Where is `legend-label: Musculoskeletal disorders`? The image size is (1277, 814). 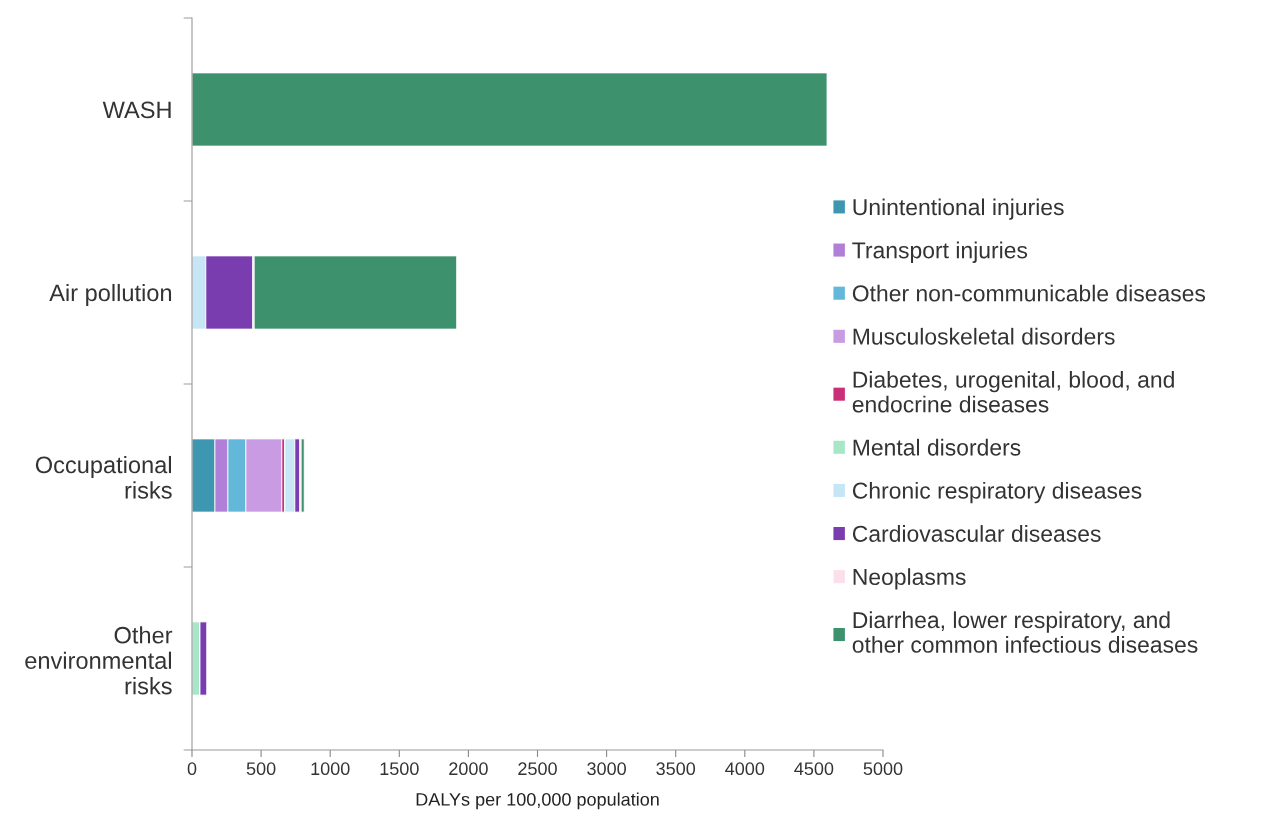
legend-label: Musculoskeletal disorders is located at coordinates (984, 336).